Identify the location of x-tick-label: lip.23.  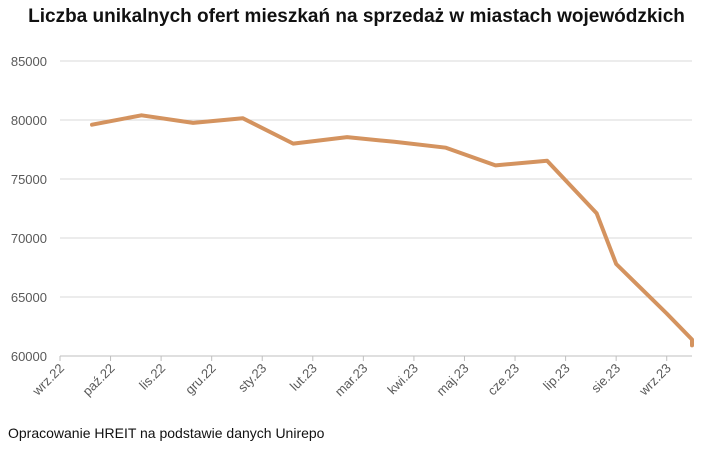
(556, 377).